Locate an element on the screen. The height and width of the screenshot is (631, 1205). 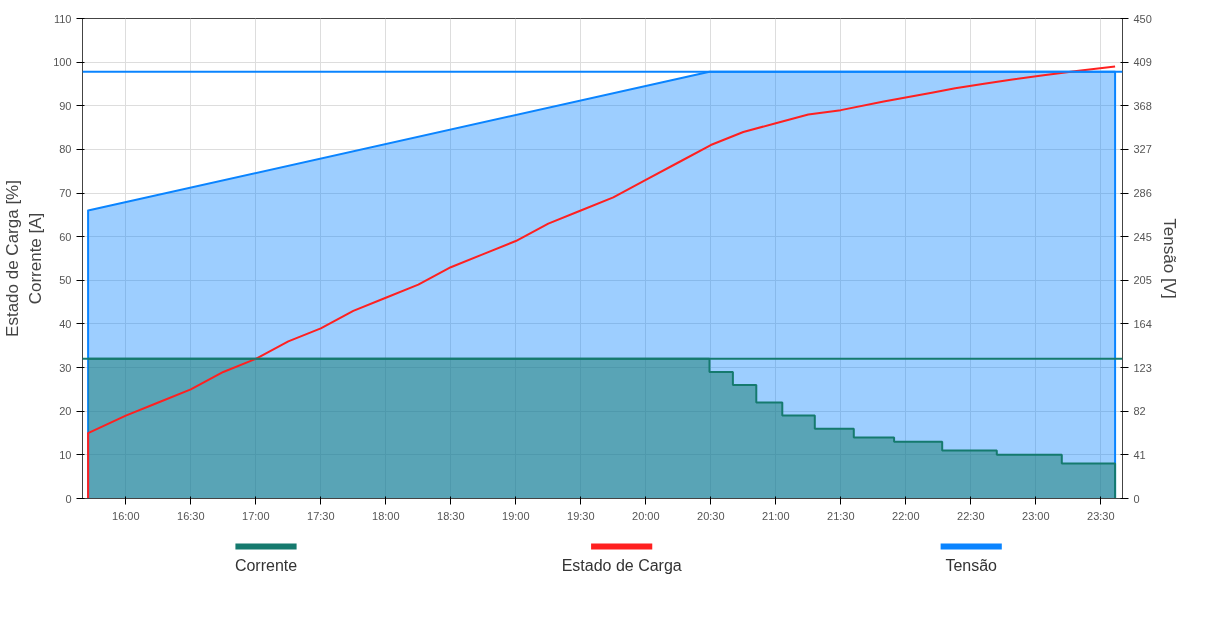
y-tick-label: 80 is located at coordinates (65, 149).